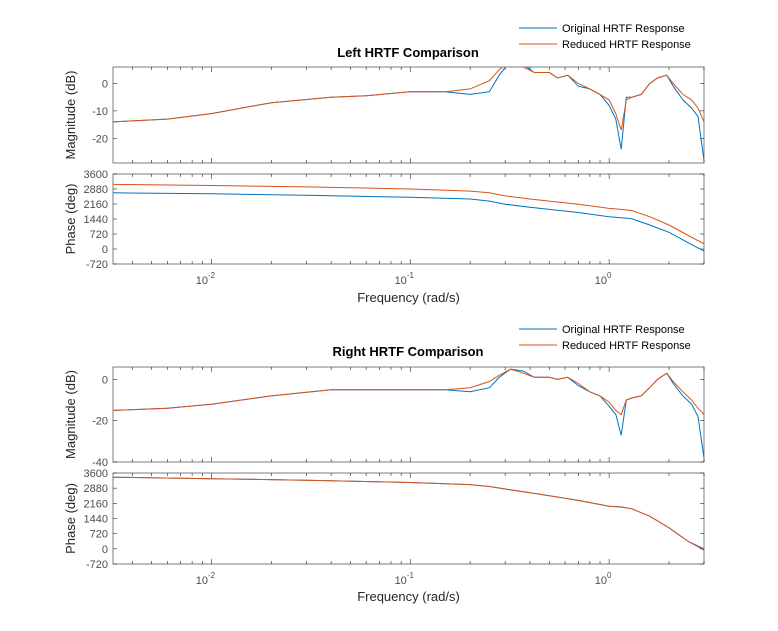  Describe the element at coordinates (100, 463) in the screenshot. I see `y-tick-label: -40` at that location.